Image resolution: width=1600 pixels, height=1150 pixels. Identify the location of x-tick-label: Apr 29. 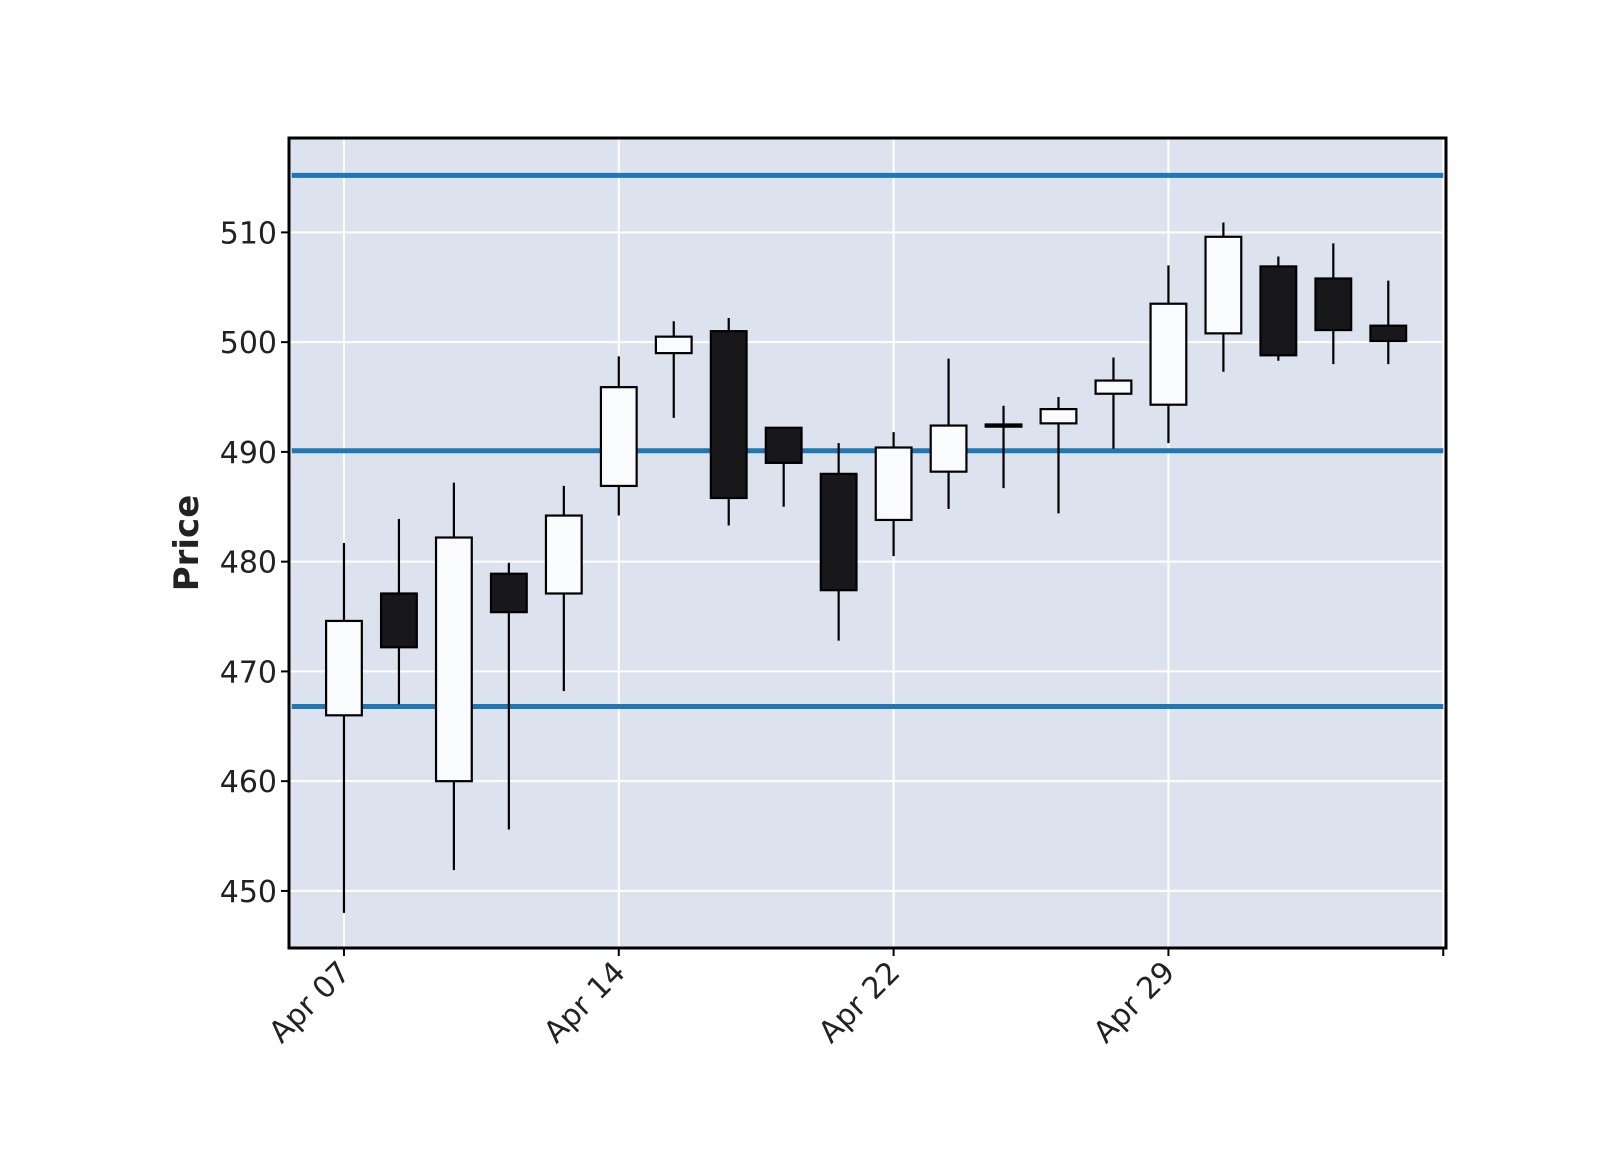
(1134, 1002).